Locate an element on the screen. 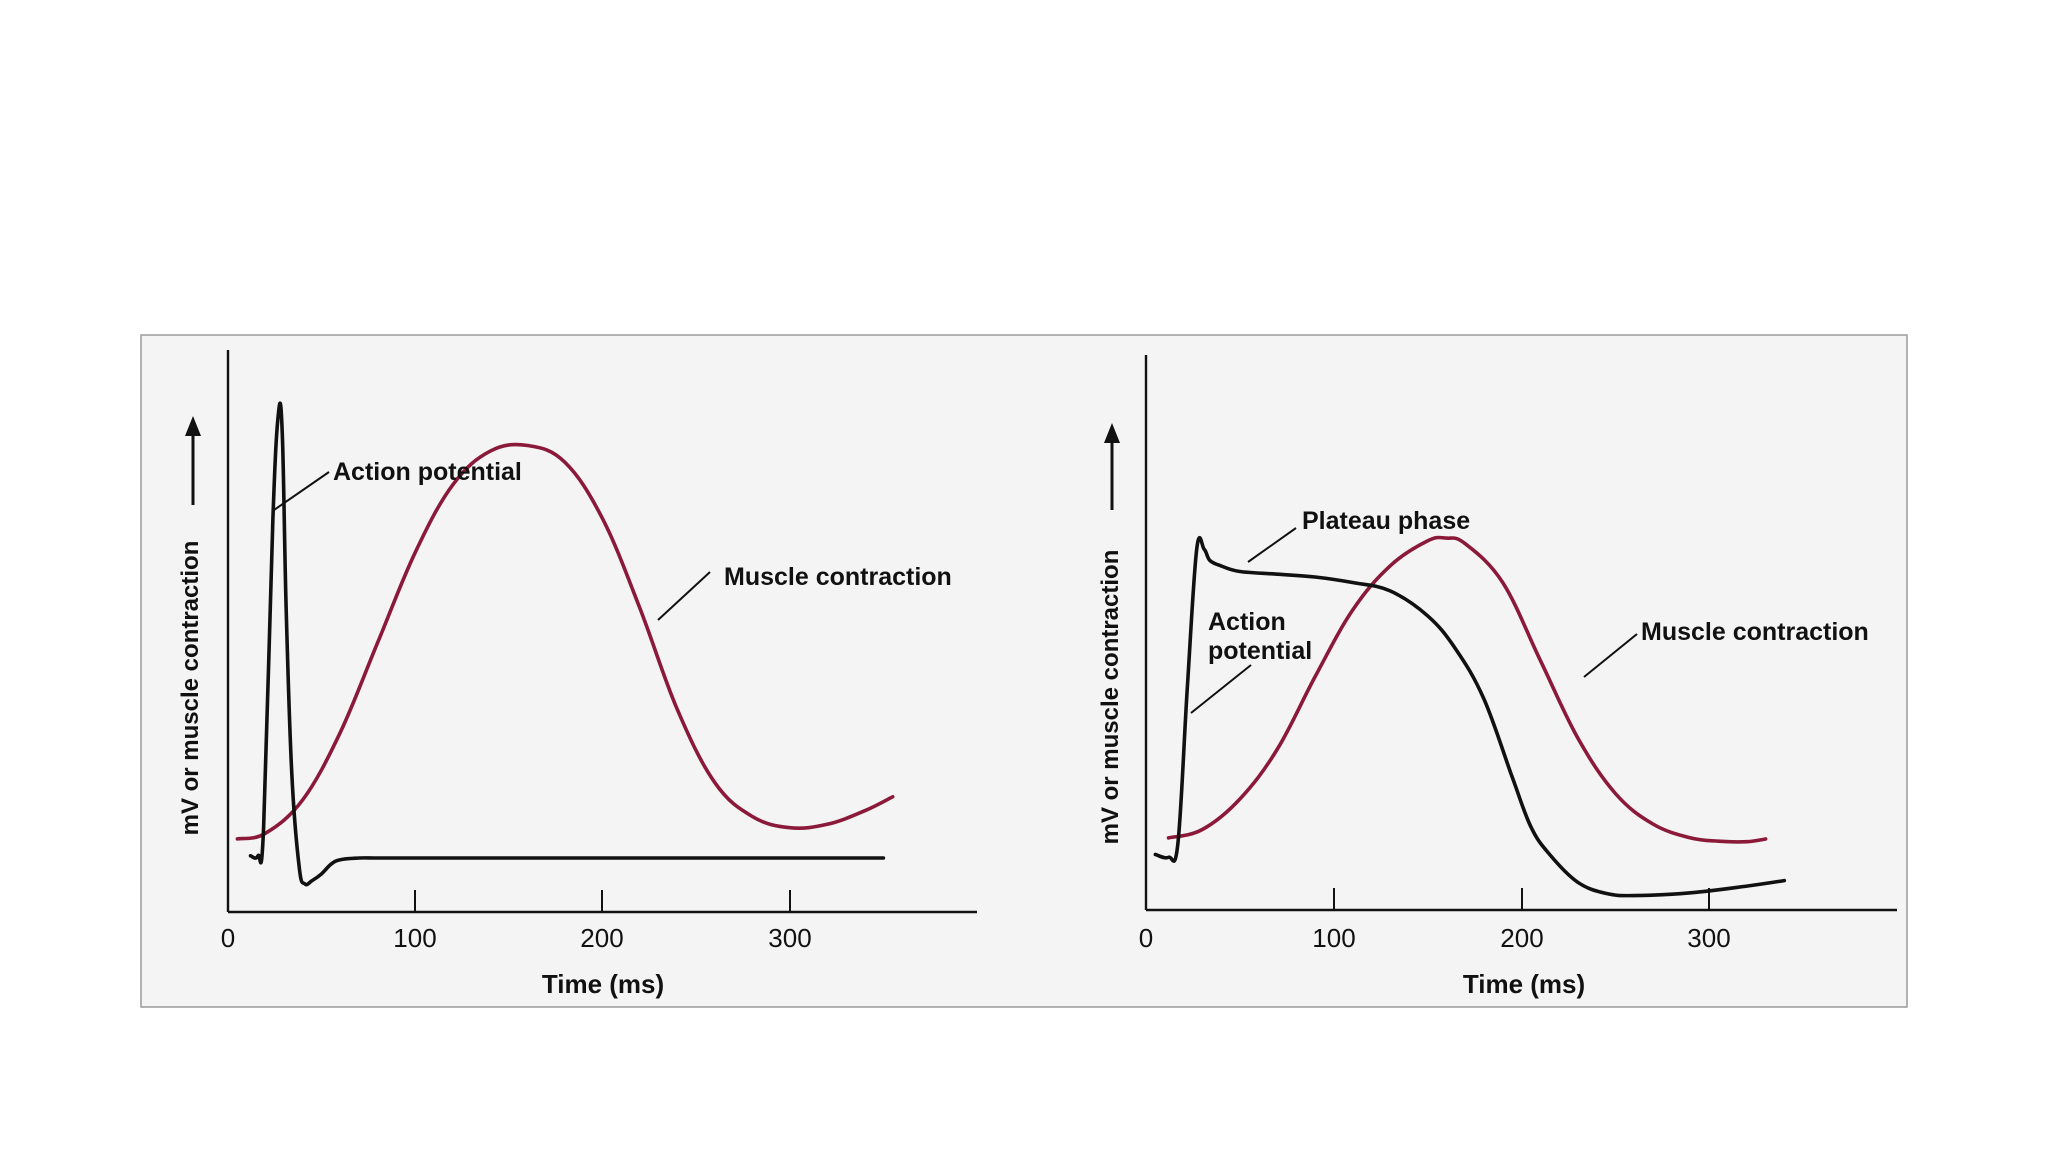 This screenshot has height=1152, width=2048. annotation-action-potential-line-1: Action is located at coordinates (1247, 622).